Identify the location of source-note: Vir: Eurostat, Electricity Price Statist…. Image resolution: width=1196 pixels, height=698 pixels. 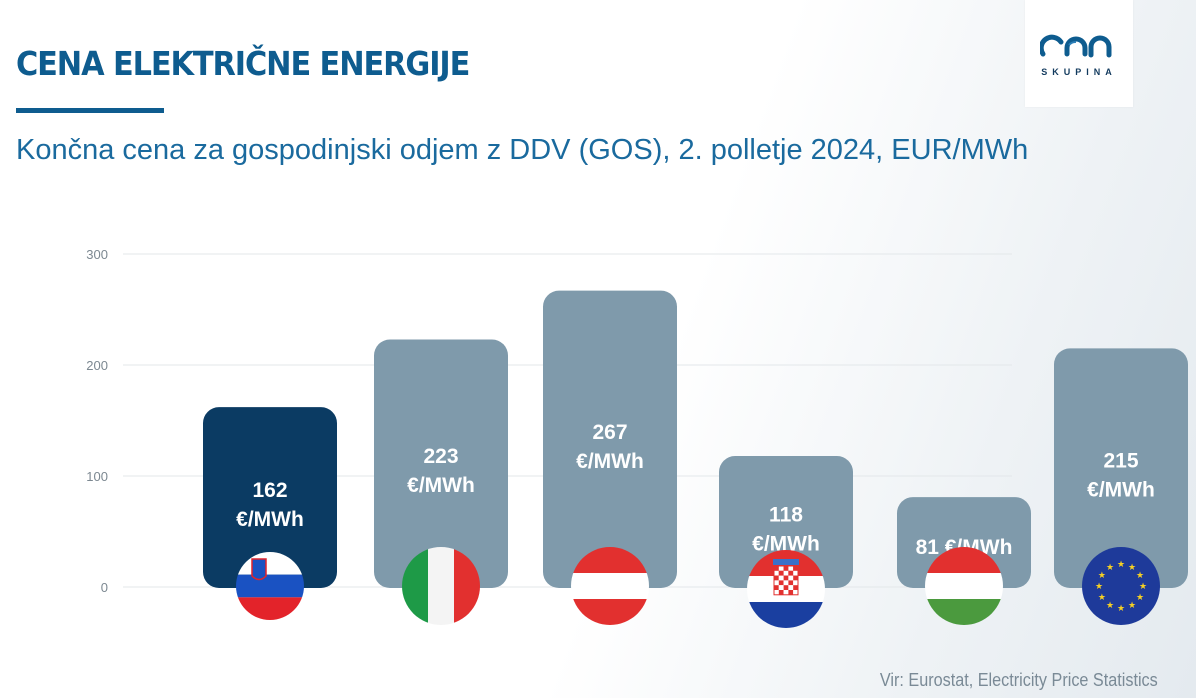
(1019, 680).